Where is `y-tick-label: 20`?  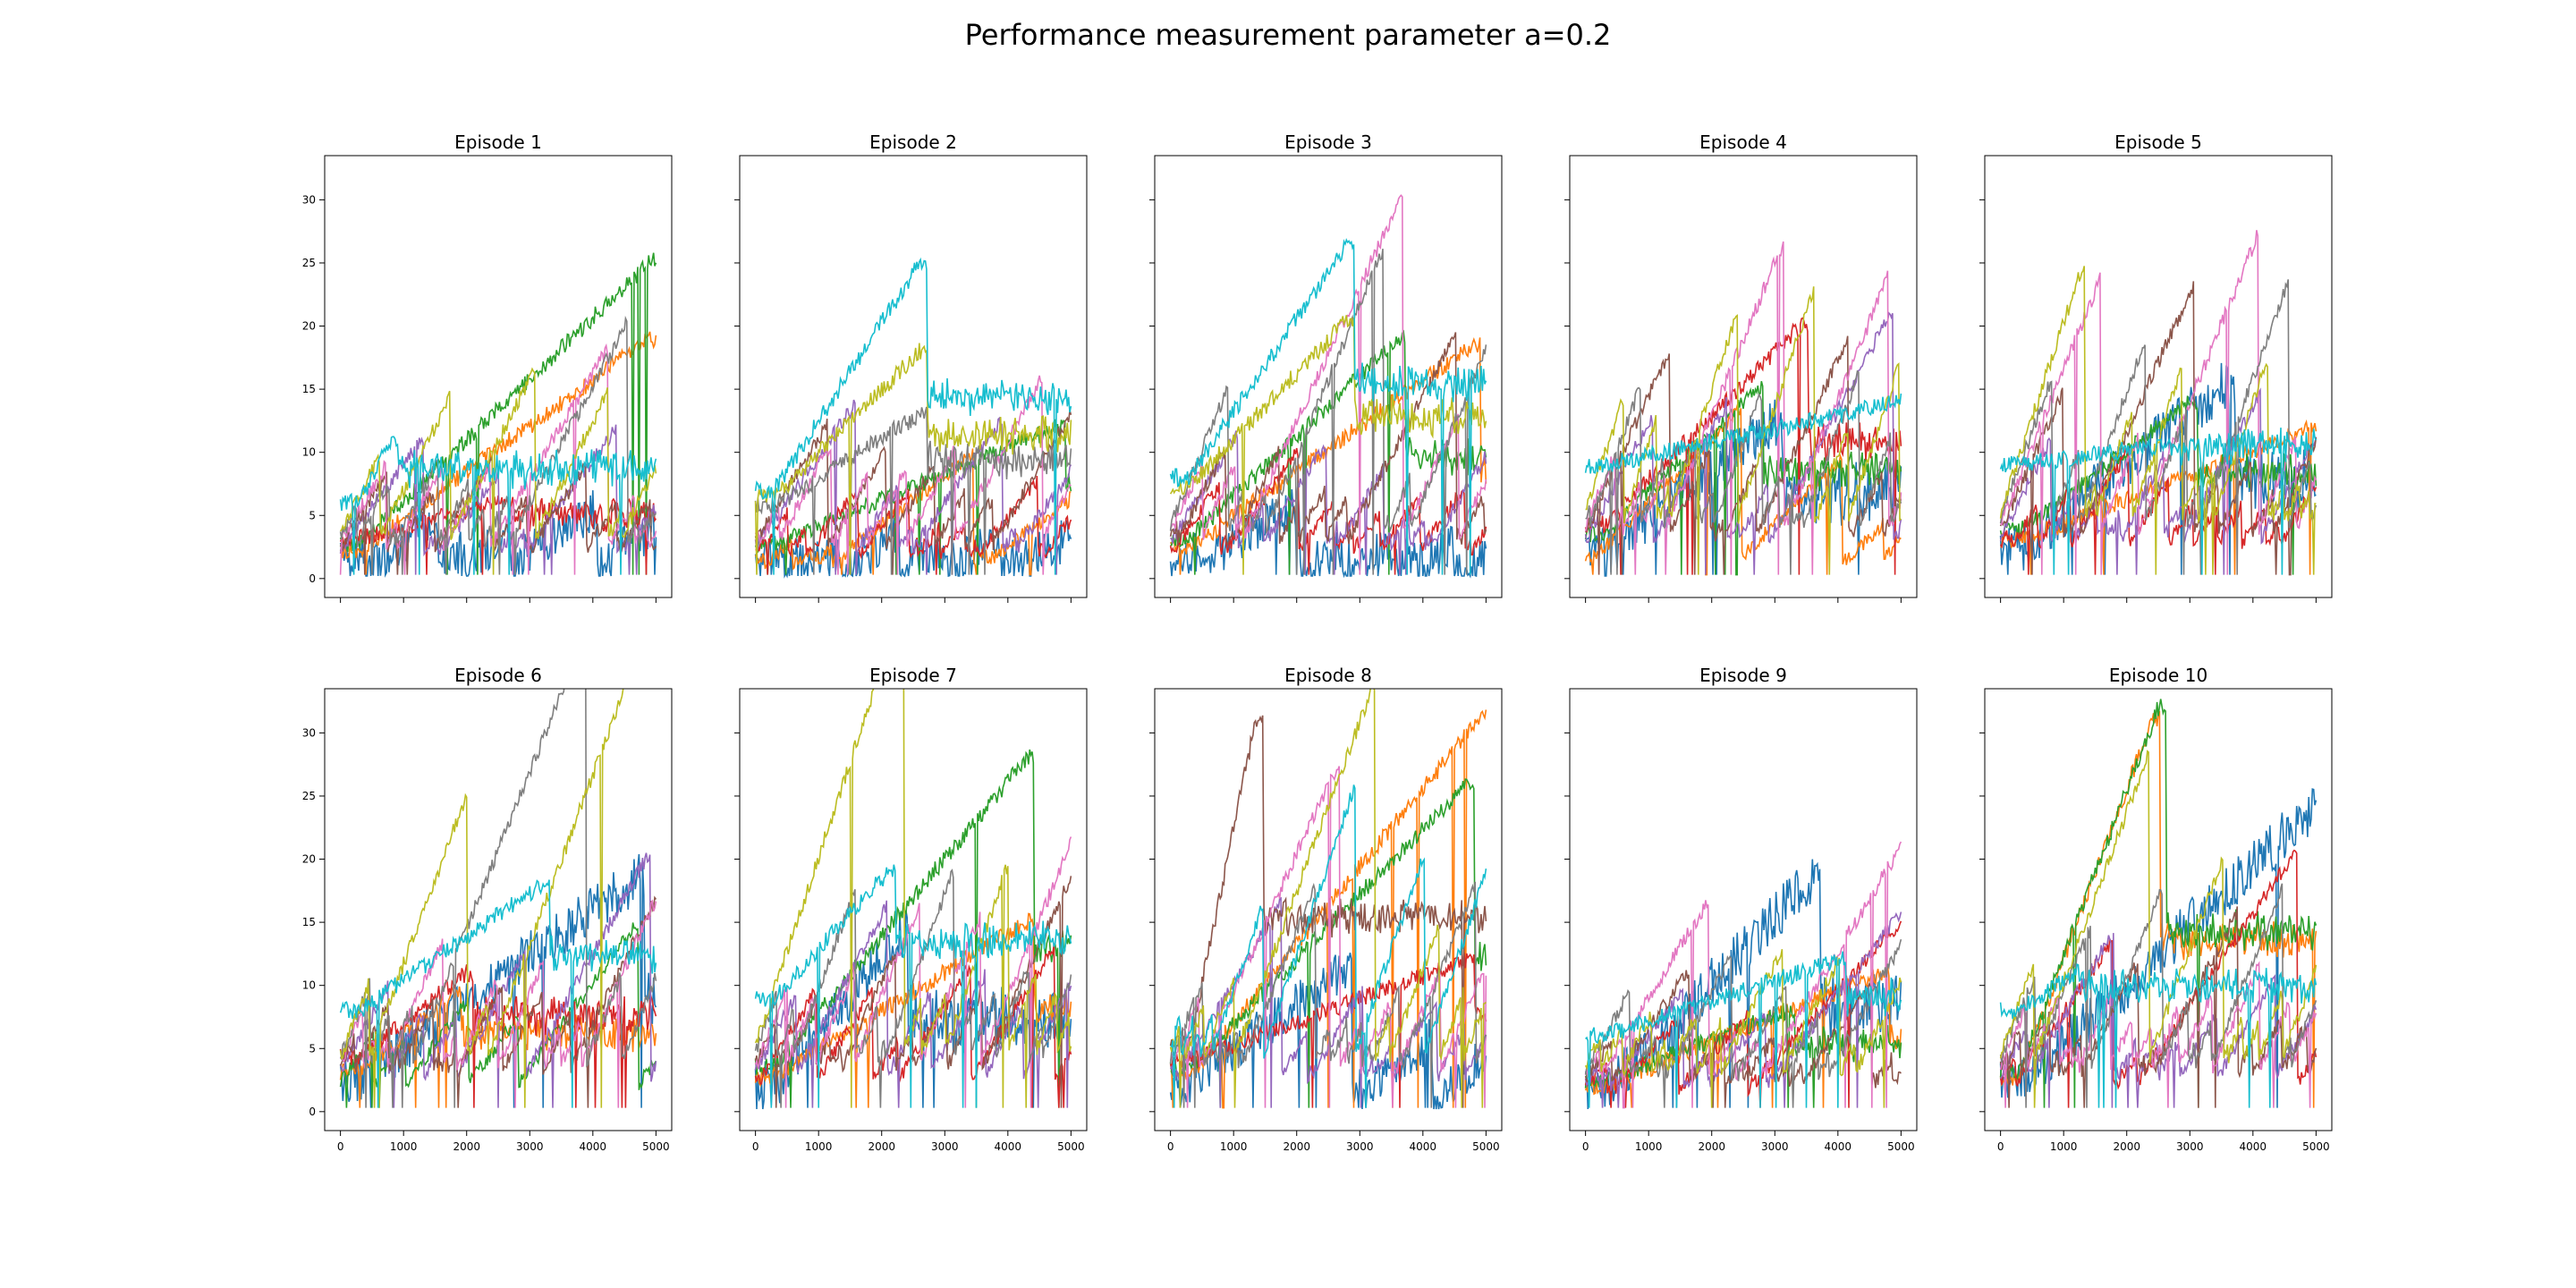
y-tick-label: 20 is located at coordinates (309, 326).